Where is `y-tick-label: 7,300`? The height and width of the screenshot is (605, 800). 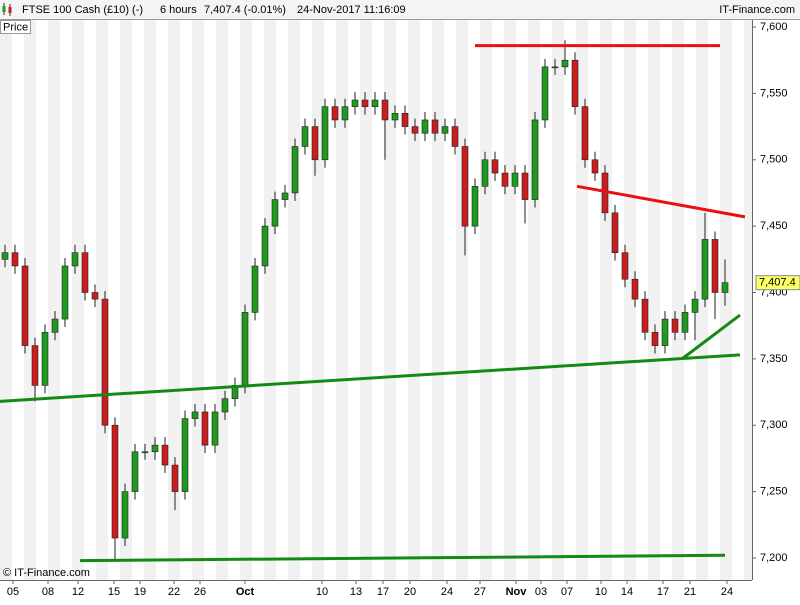
y-tick-label: 7,300 is located at coordinates (774, 425).